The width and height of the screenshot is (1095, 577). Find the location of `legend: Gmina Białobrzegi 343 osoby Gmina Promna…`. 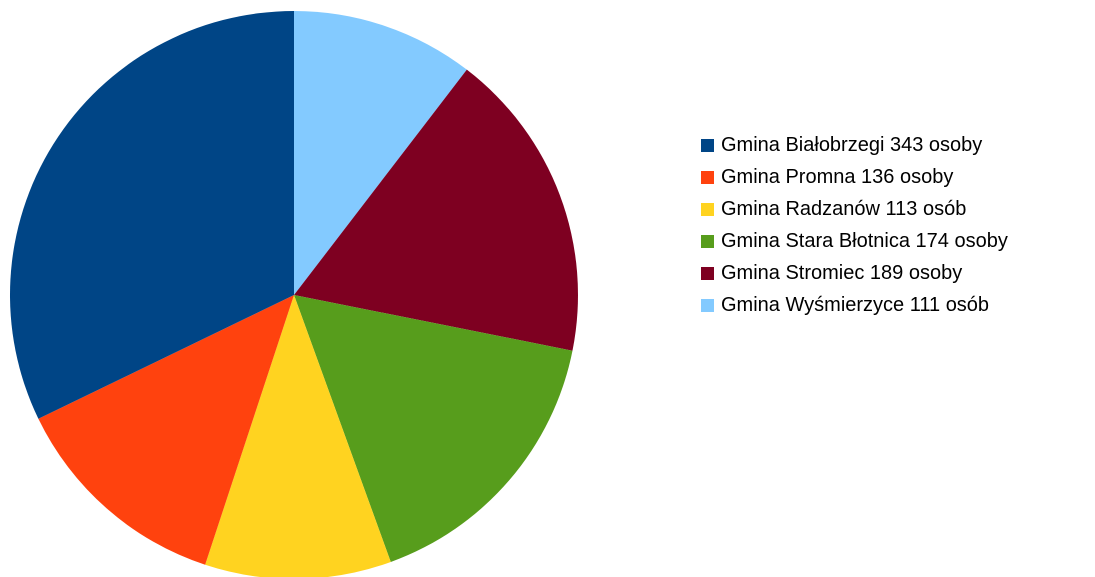

legend: Gmina Białobrzegi 343 osoby Gmina Promna… is located at coordinates (886, 229).